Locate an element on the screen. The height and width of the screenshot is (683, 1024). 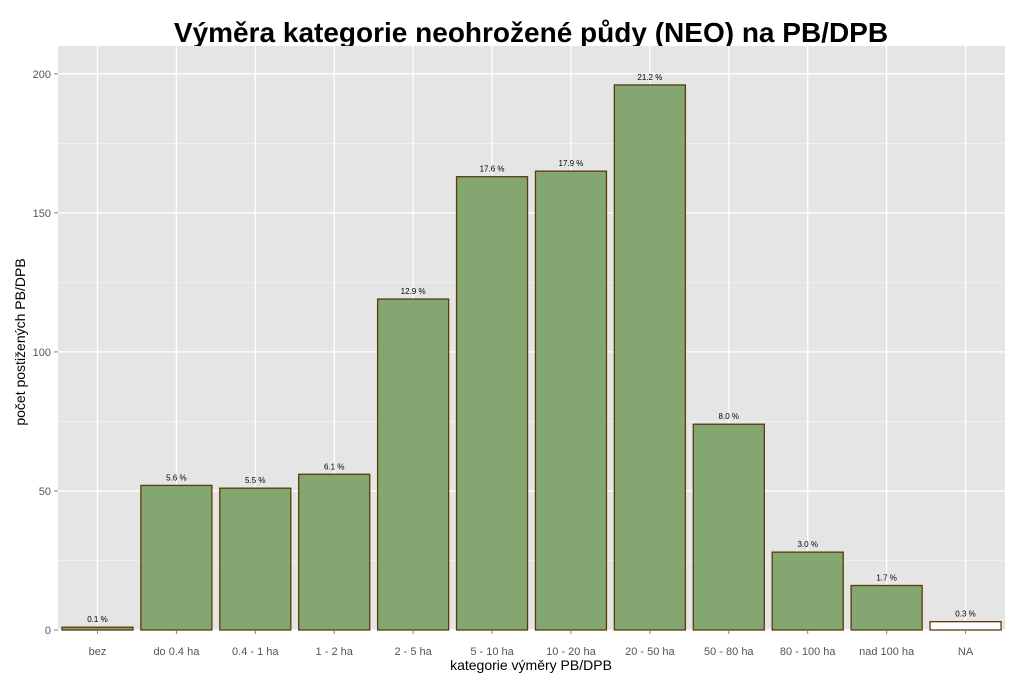
bar-value-label: 1.7 % is located at coordinates (886, 578).